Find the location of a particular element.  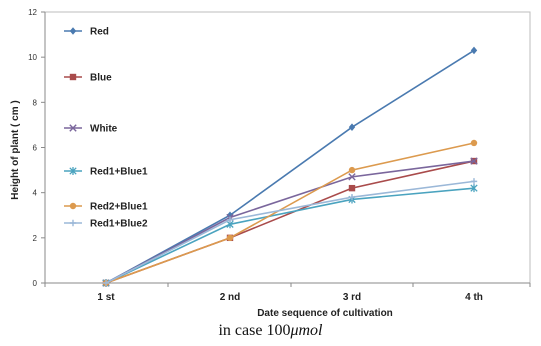

y-axis-title: Height of plant ( cm ) is located at coordinates (15, 149).